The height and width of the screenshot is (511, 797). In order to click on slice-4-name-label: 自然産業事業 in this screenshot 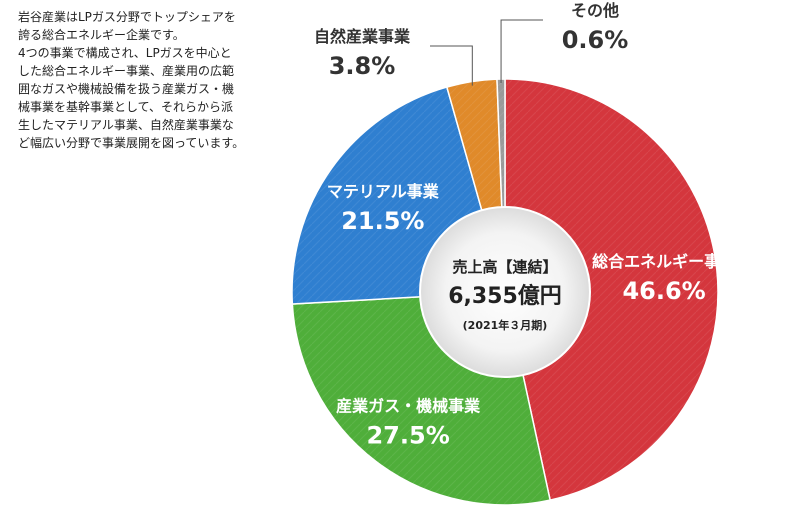, I will do `click(362, 36)`.